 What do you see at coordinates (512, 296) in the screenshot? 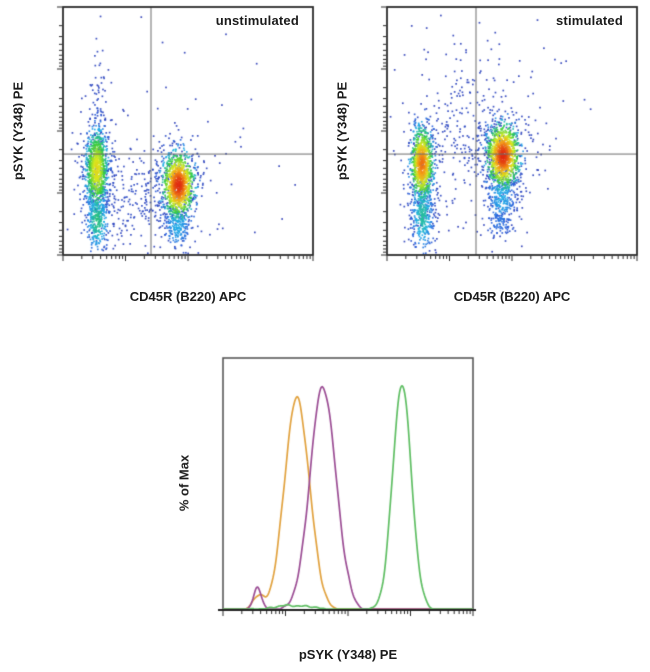
I see `stimulated-x-axis-label: CD45R (B220) APC` at bounding box center [512, 296].